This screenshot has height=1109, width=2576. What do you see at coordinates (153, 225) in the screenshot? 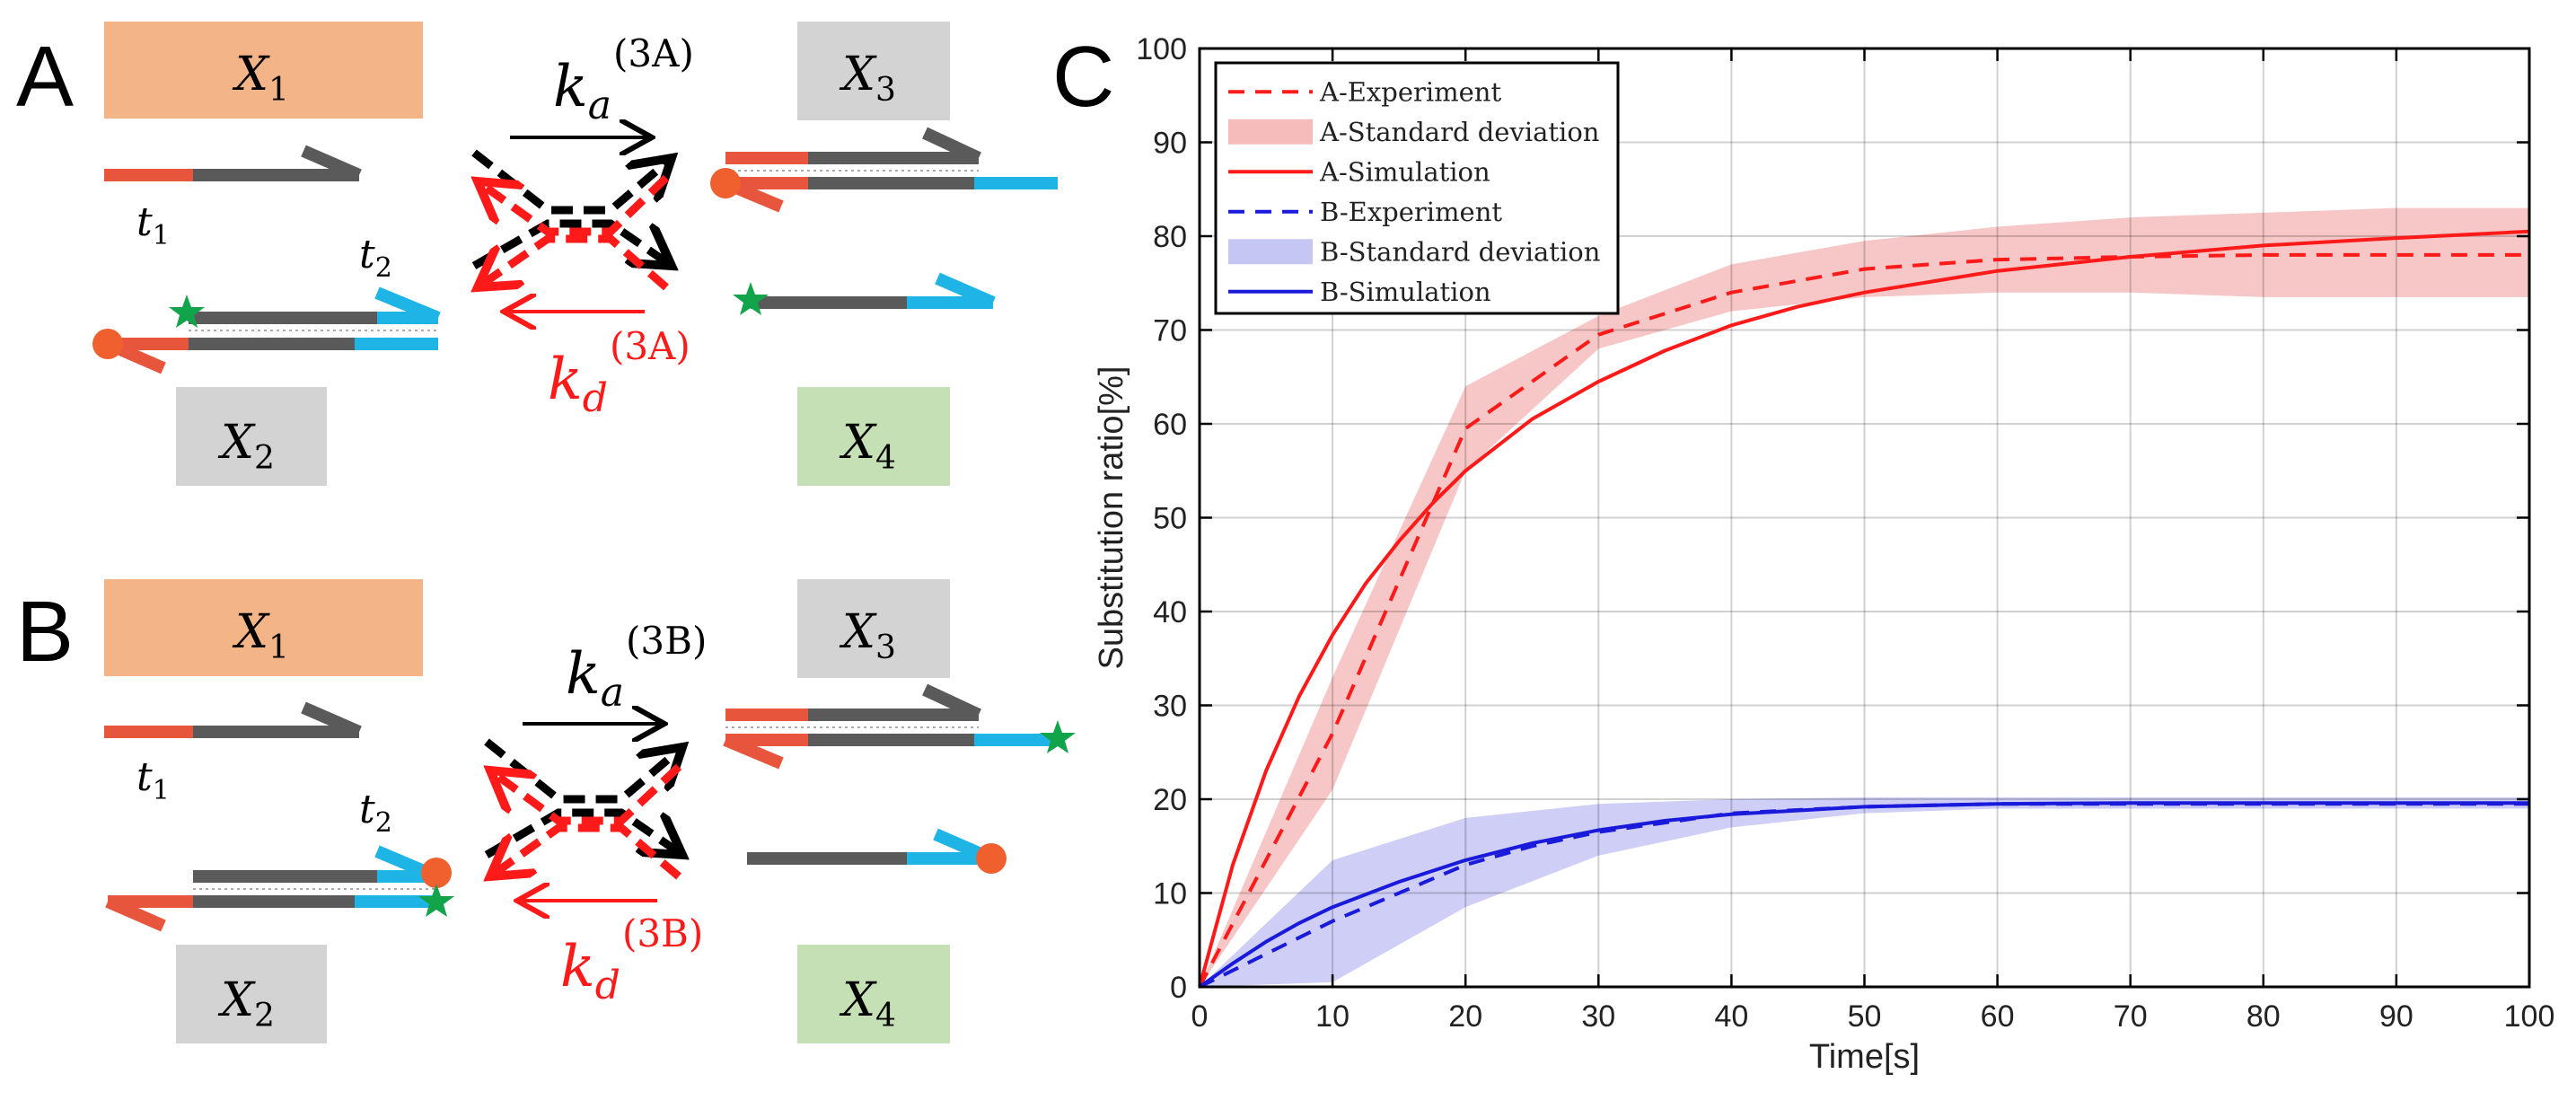
I see `t1-label-a: t1` at bounding box center [153, 225].